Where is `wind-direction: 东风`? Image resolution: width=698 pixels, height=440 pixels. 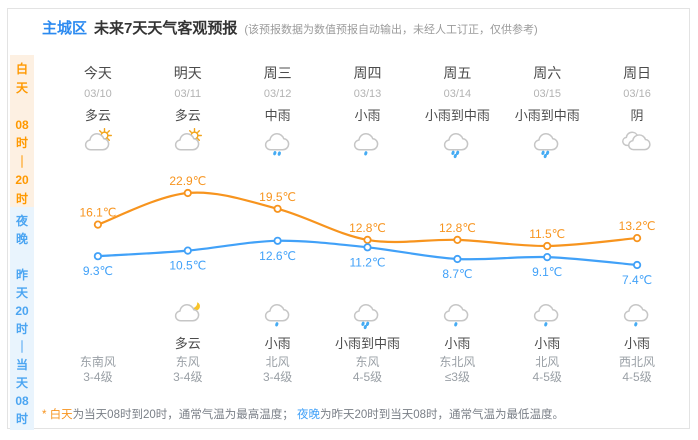 wind-direction: 东风 is located at coordinates (187, 362).